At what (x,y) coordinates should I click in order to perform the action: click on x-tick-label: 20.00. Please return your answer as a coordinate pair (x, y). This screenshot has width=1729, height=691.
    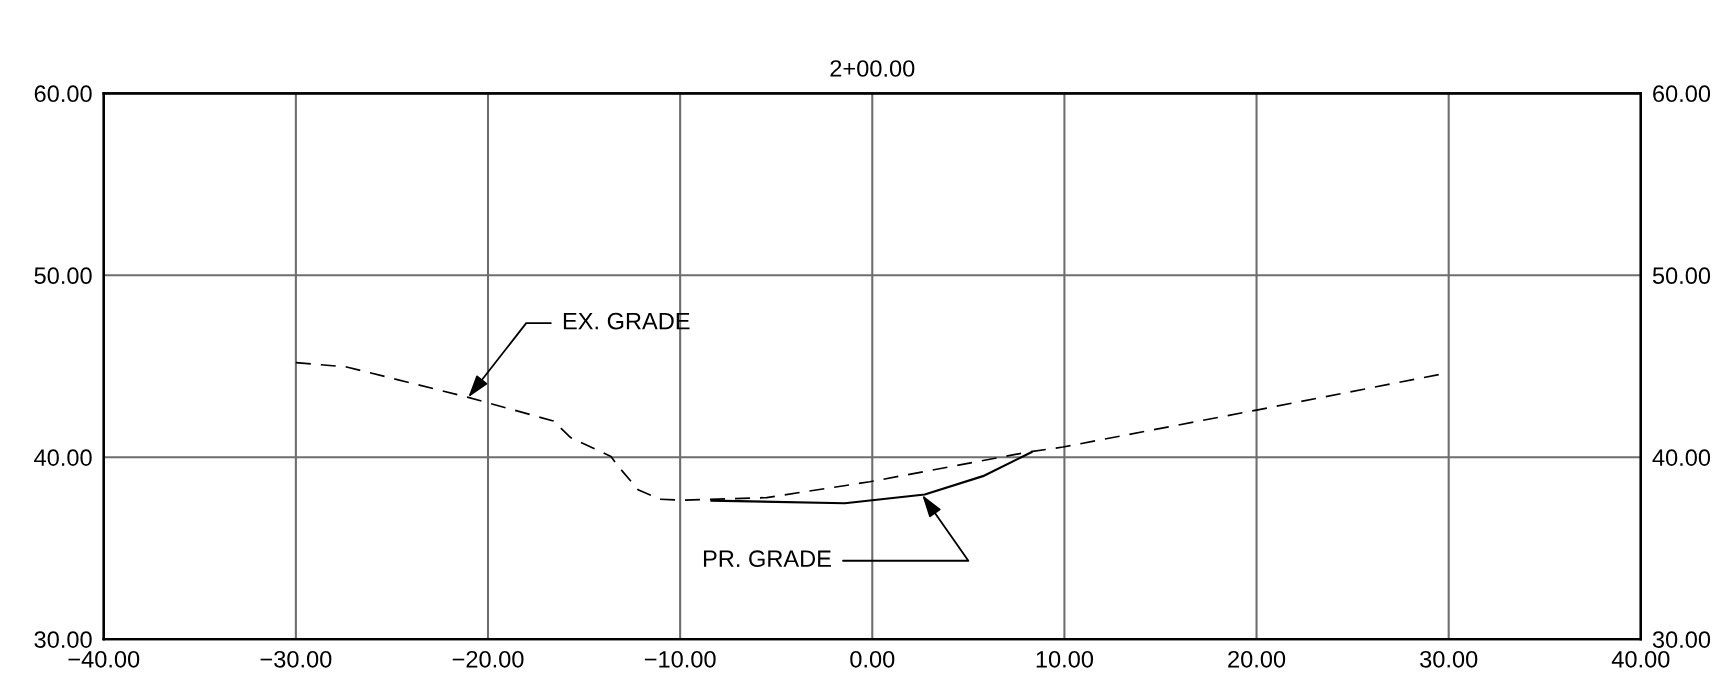
    Looking at the image, I should click on (1257, 659).